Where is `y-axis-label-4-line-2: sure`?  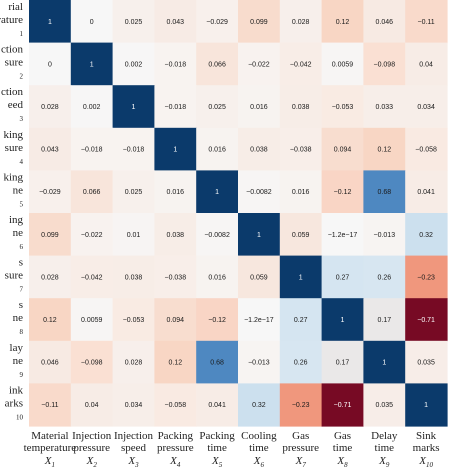 y-axis-label-4-line-2: sure is located at coordinates (14, 148).